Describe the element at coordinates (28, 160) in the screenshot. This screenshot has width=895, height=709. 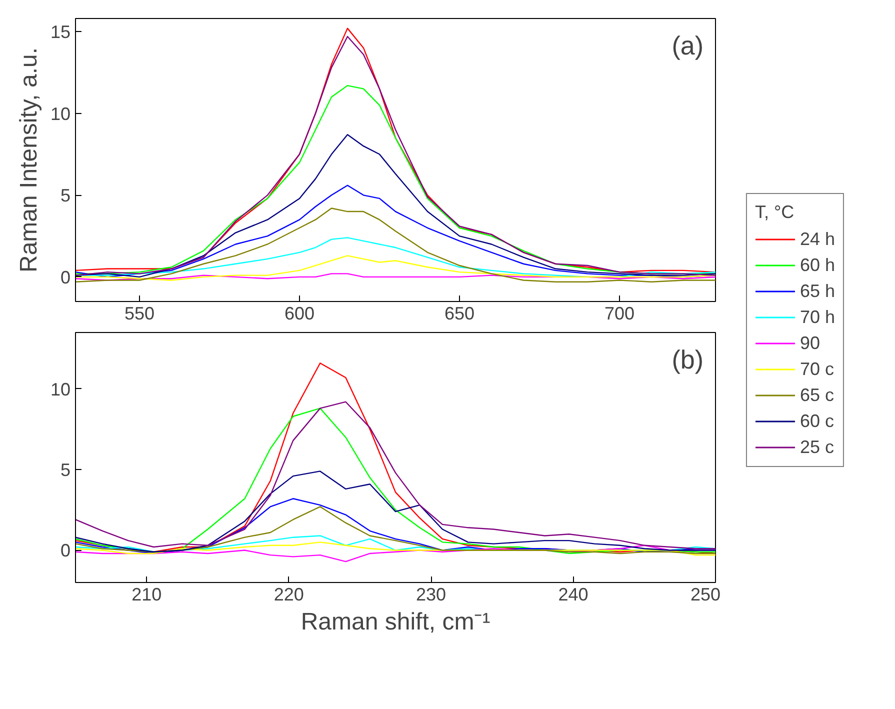
I see `y-axis-title: Raman Intensity, a.u.` at that location.